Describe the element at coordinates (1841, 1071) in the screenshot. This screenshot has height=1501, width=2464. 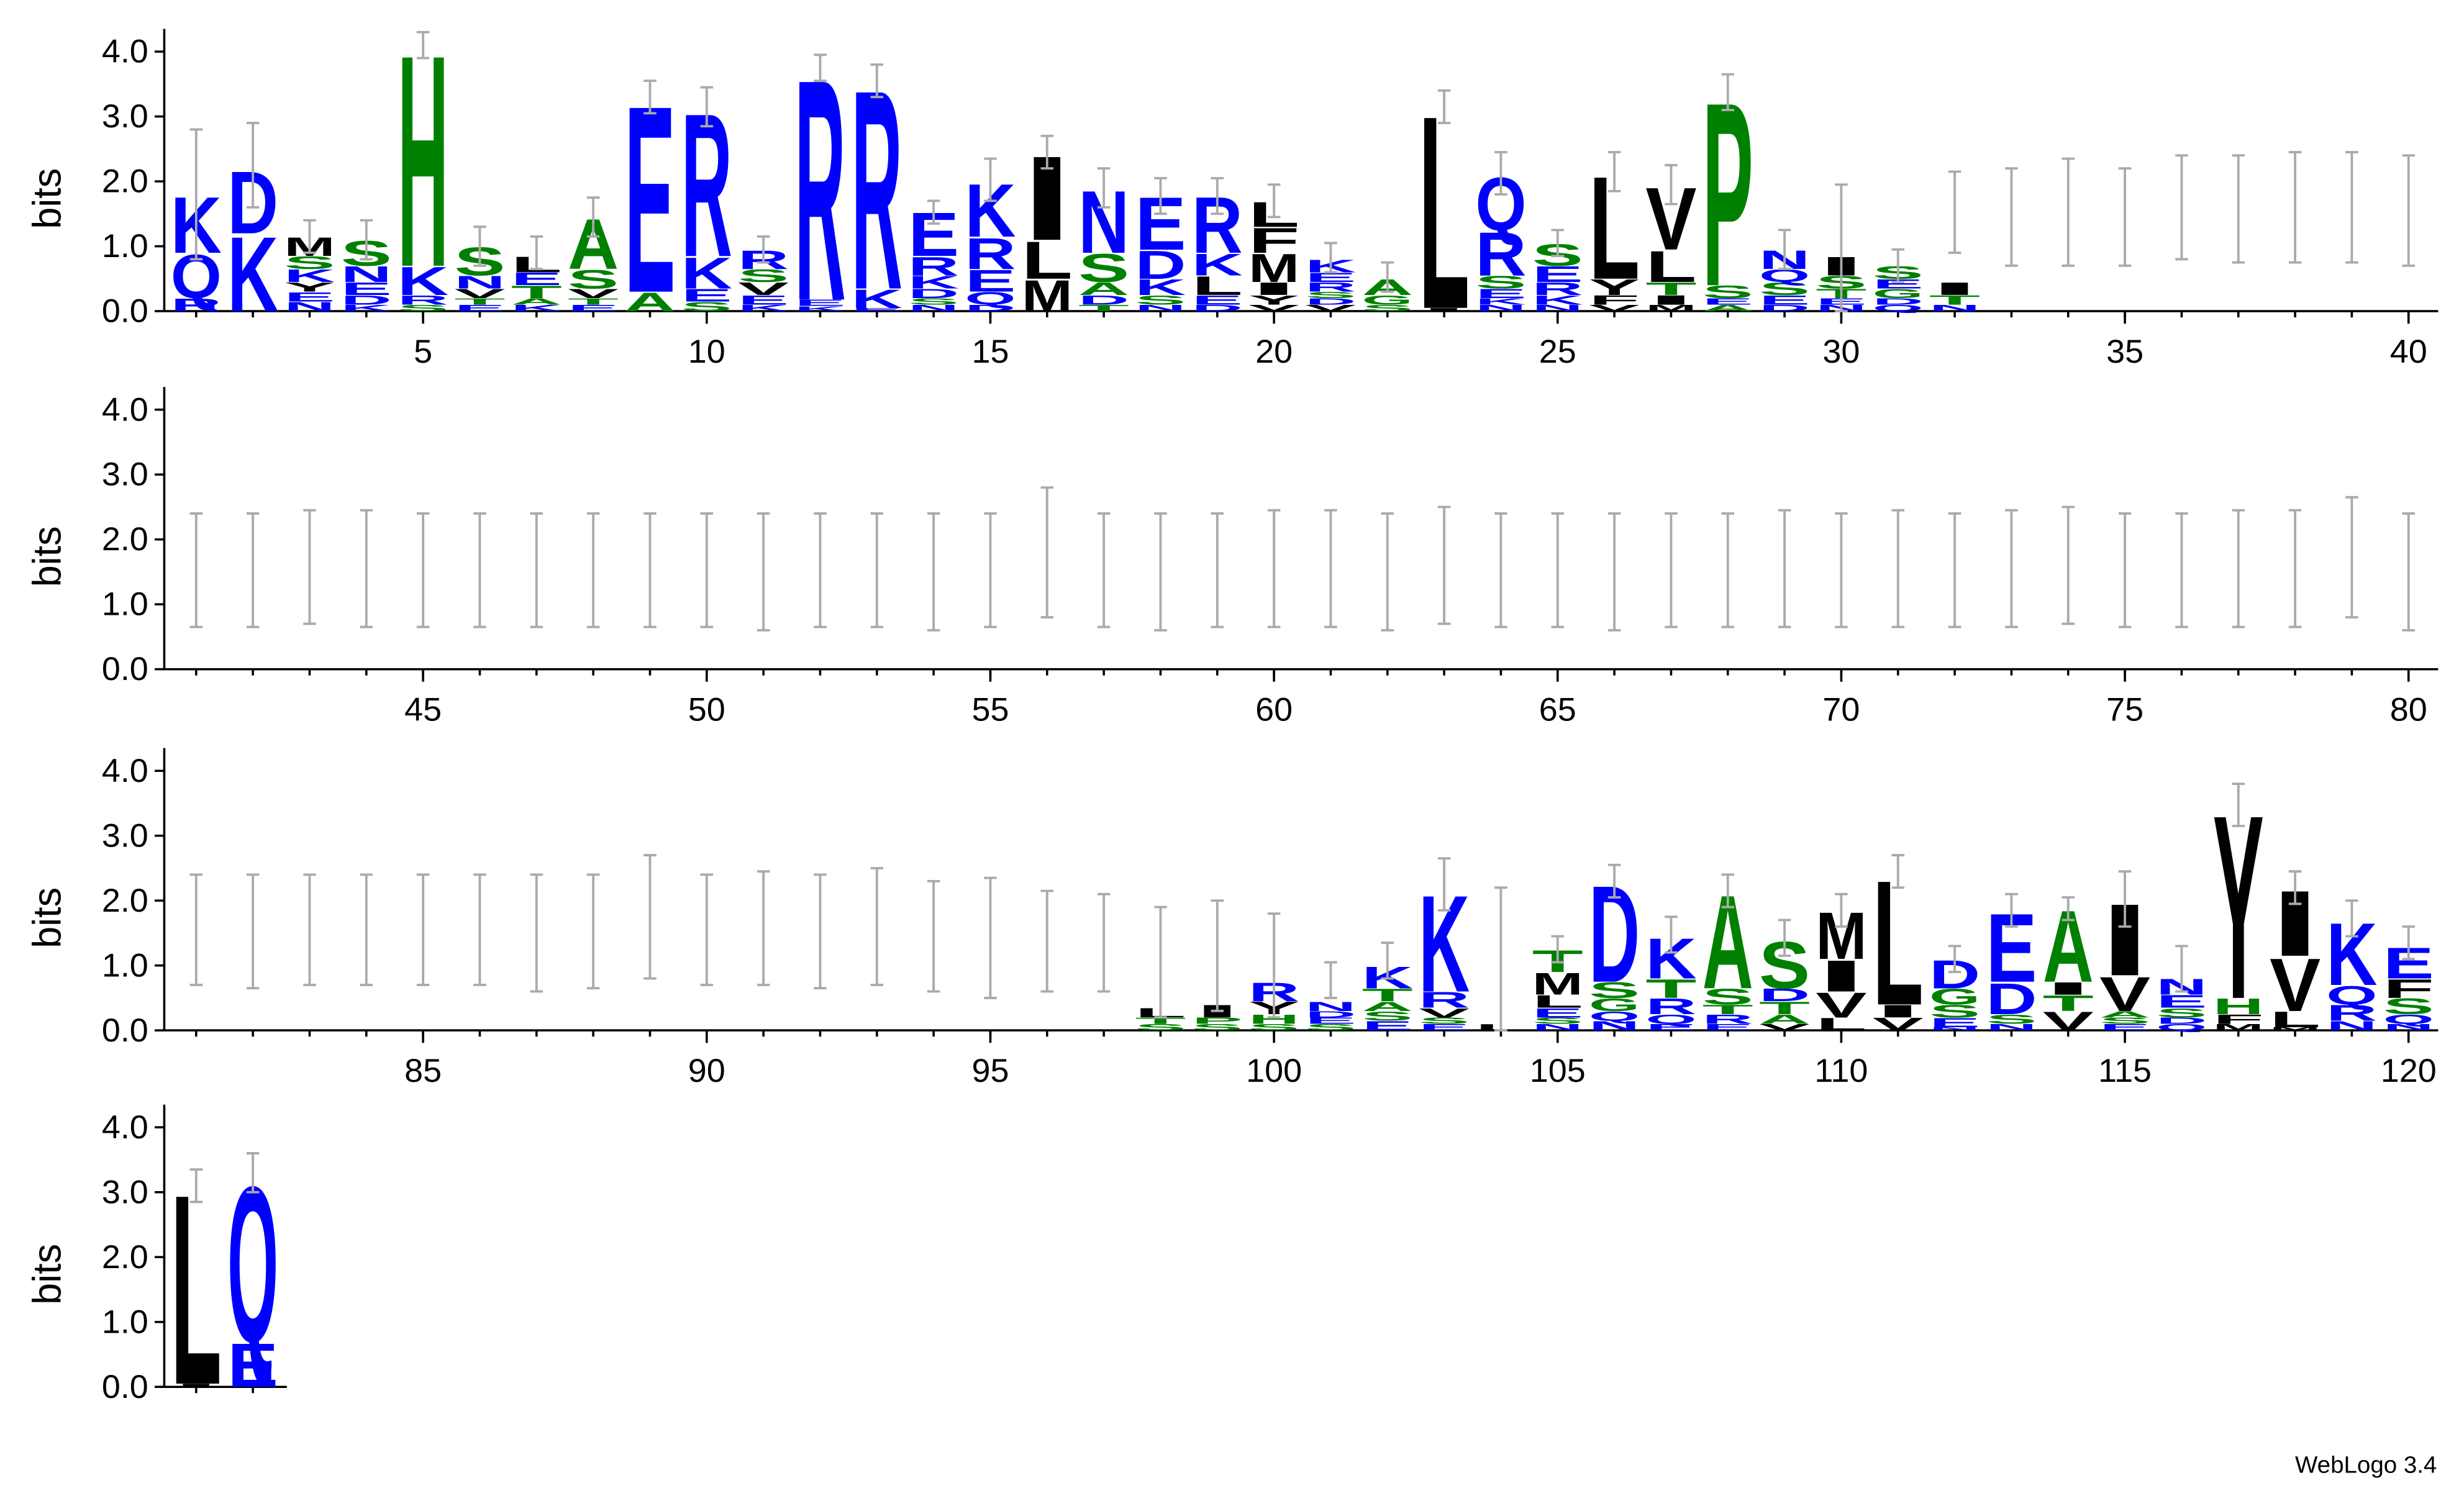
I see `x-tick-label: 110` at that location.